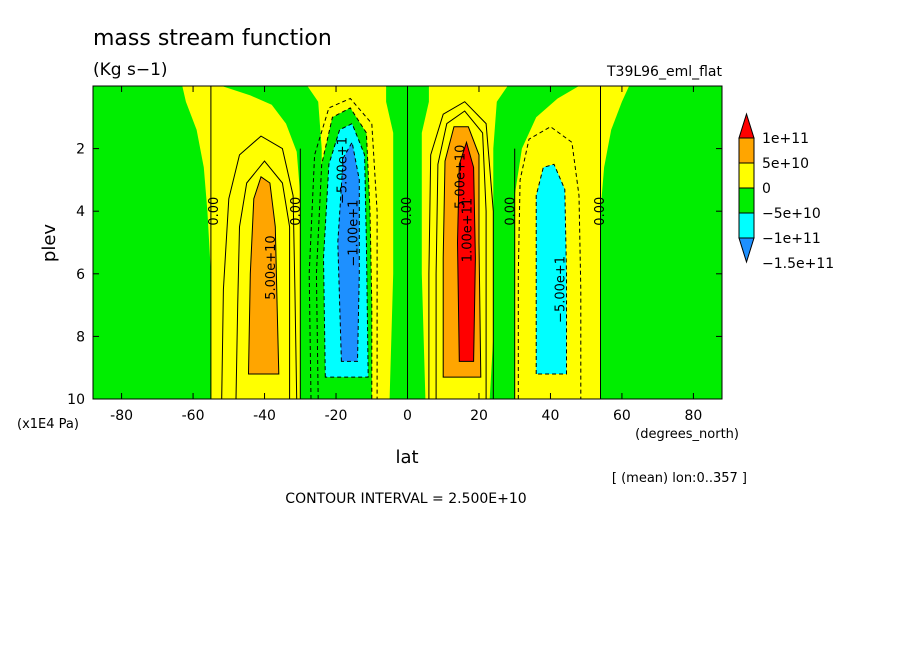  What do you see at coordinates (785, 164) in the screenshot?
I see `legend-level-label: 5e+10` at bounding box center [785, 164].